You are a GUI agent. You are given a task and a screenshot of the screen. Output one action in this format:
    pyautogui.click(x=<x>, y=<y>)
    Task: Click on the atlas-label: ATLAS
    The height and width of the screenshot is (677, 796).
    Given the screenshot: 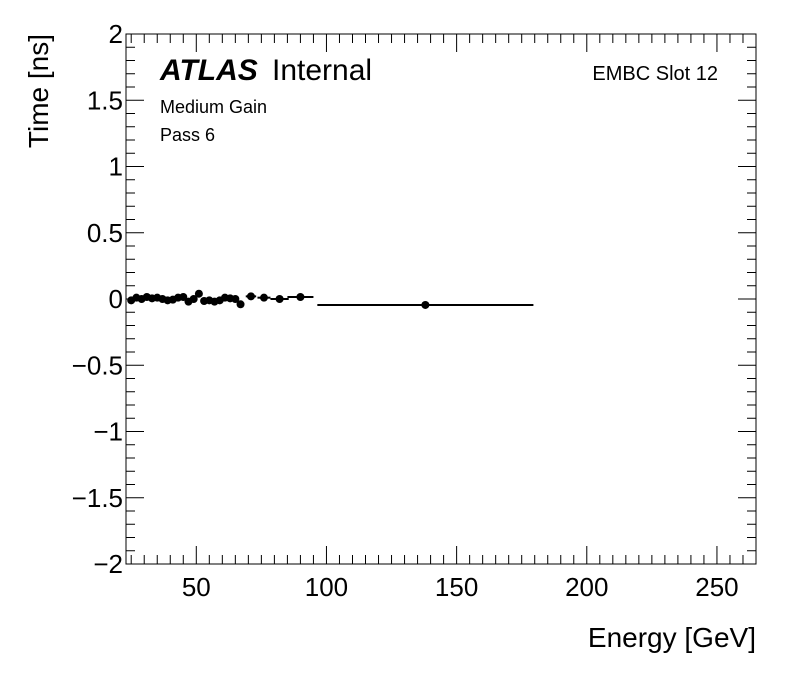 What is the action you would take?
    pyautogui.click(x=208, y=70)
    